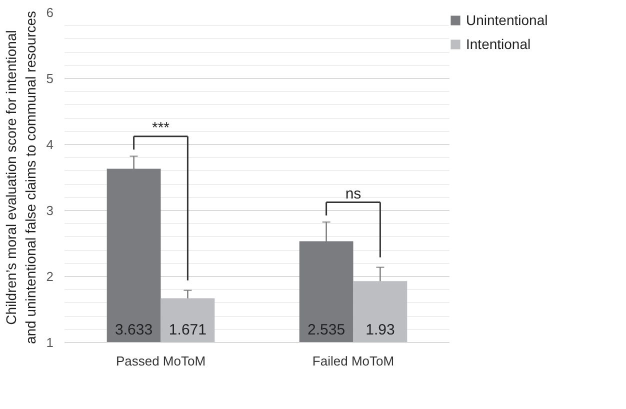 This screenshot has width=626, height=409. Describe the element at coordinates (50, 12) in the screenshot. I see `y-tick-label: 6` at that location.